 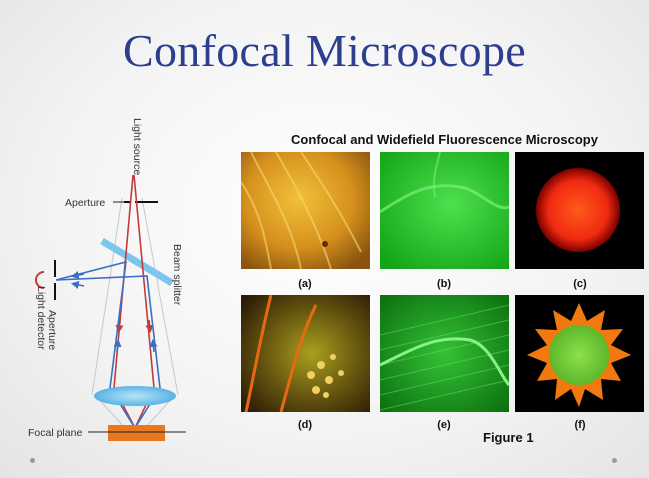 What do you see at coordinates (444, 284) in the screenshot?
I see `panel-b-label: (b)` at bounding box center [444, 284].